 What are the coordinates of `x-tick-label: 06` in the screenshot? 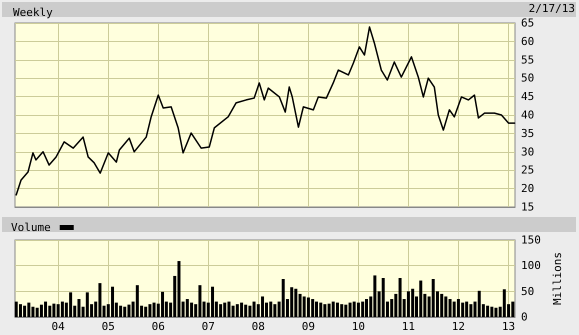 It's located at (158, 326).